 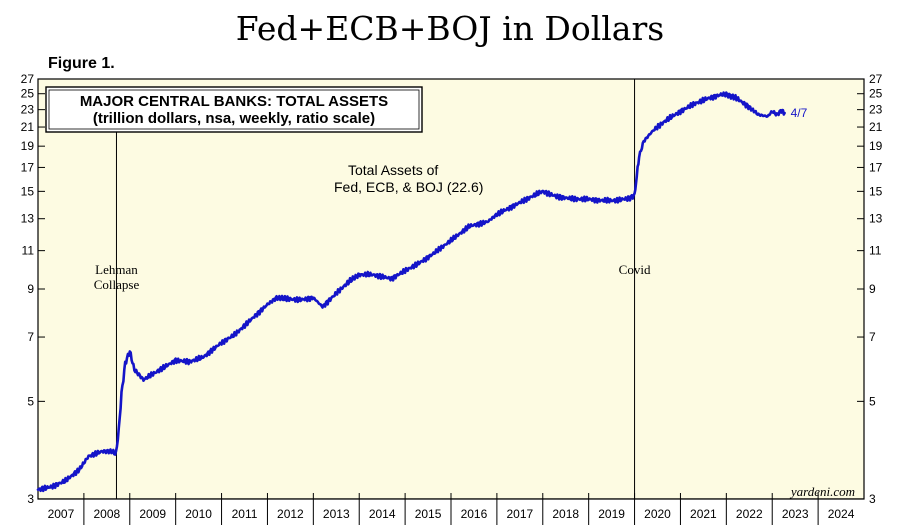 What do you see at coordinates (408, 187) in the screenshot?
I see `series-label-line2: Fed, ECB, & BOJ (22.6)` at bounding box center [408, 187].